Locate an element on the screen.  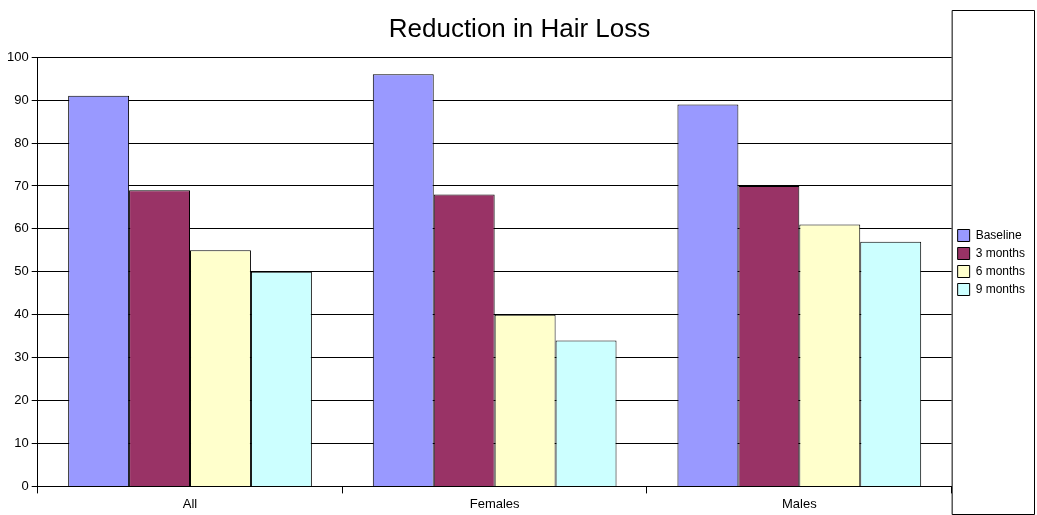
y-tick-label: 10 is located at coordinates (21, 443).